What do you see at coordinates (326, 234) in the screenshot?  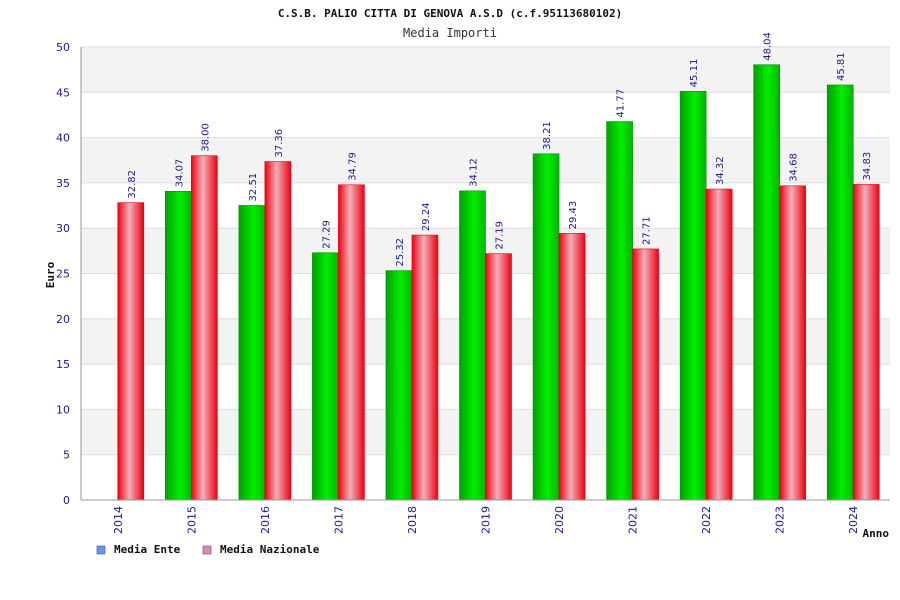 I see `data-label: 27.29` at bounding box center [326, 234].